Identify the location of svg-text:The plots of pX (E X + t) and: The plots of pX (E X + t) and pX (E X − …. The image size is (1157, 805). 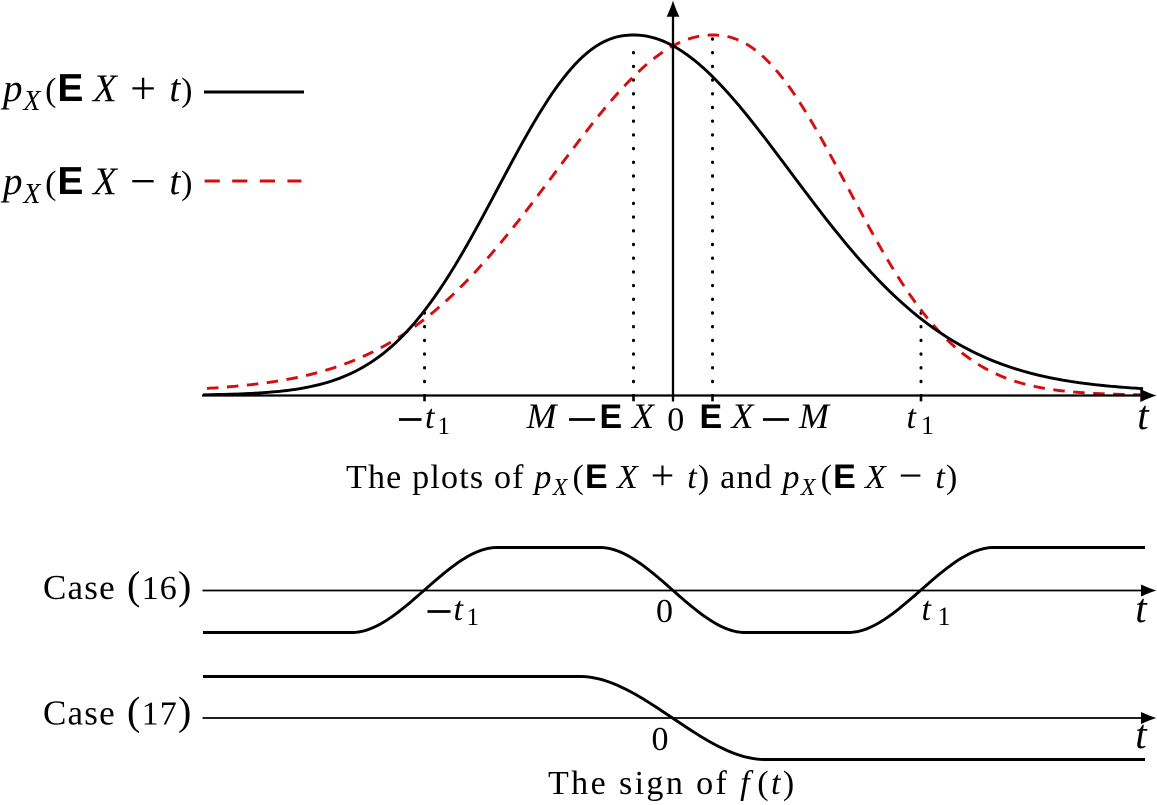
(652, 478).